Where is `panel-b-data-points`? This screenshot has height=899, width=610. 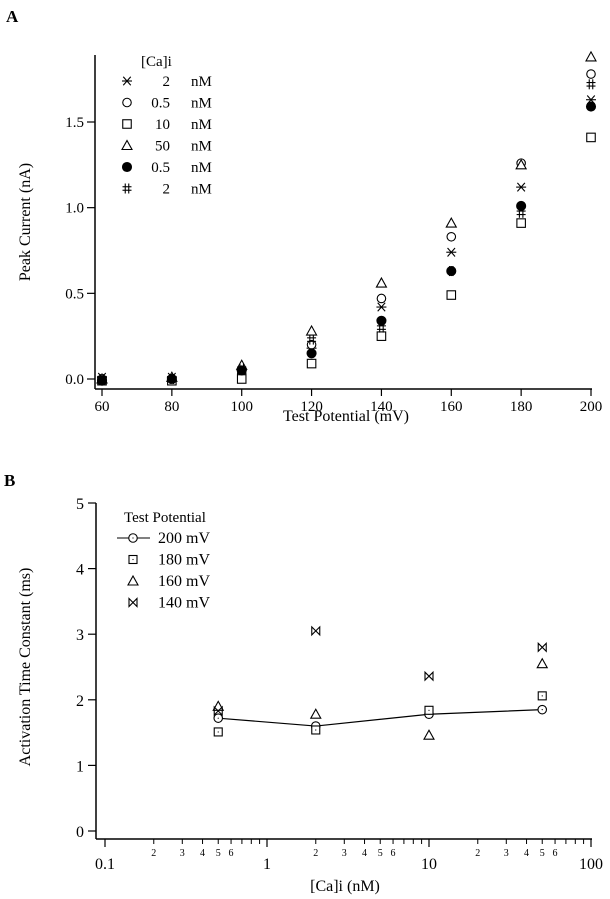 panel-b-data-points is located at coordinates (380, 682).